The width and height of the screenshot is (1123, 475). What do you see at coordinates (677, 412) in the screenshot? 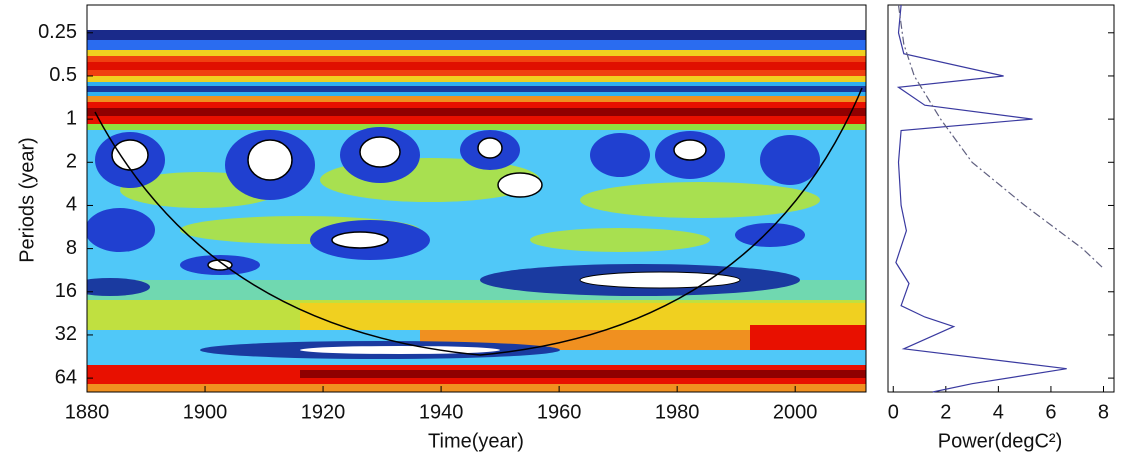
I see `x-tick-label: 1980` at bounding box center [677, 412].